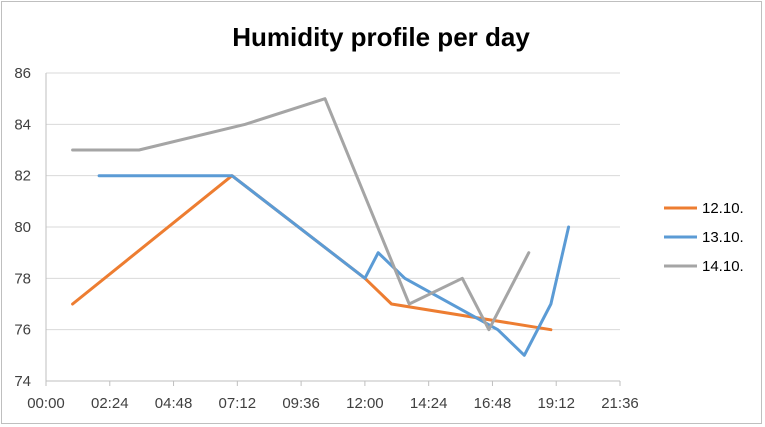 The width and height of the screenshot is (765, 427). I want to click on x-tick-label: 14:24, so click(429, 403).